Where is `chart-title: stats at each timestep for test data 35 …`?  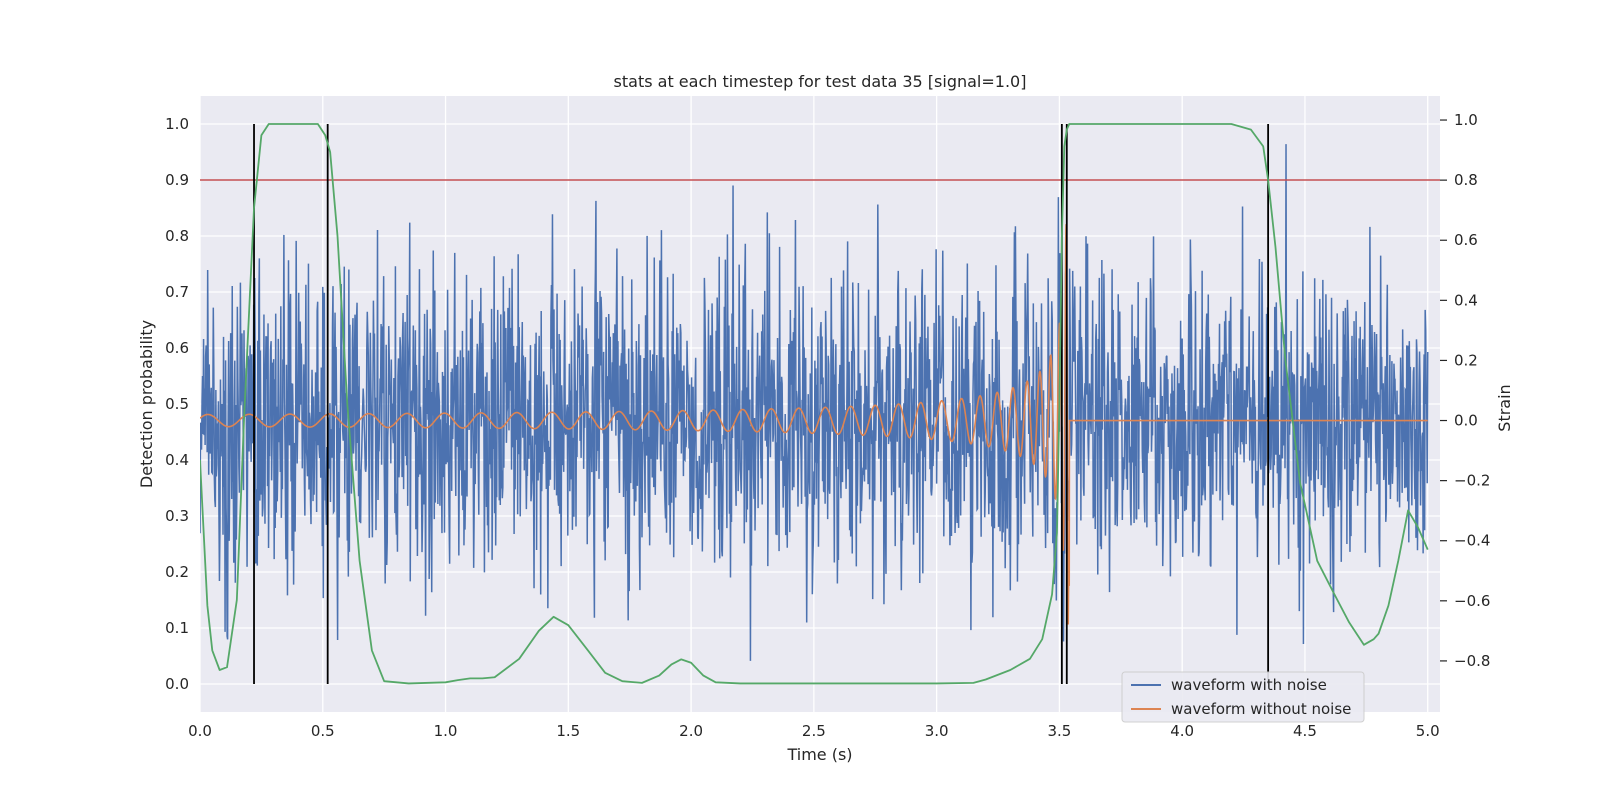 chart-title: stats at each timestep for test data 35 … is located at coordinates (820, 81).